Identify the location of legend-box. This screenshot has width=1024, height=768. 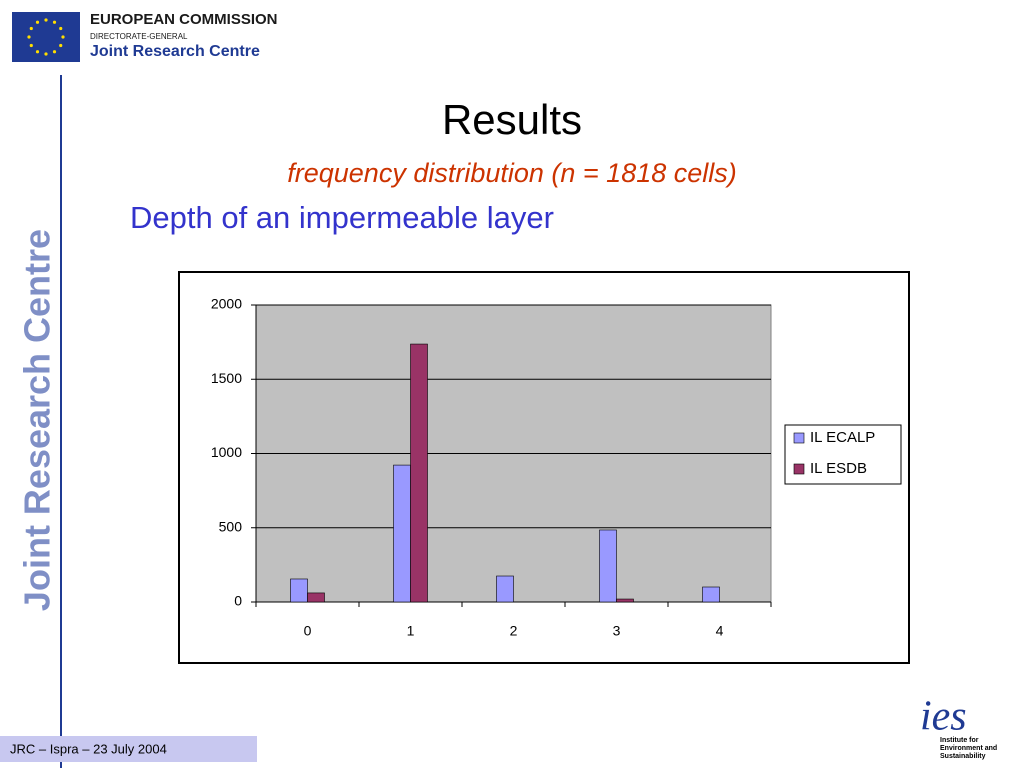
(843, 454).